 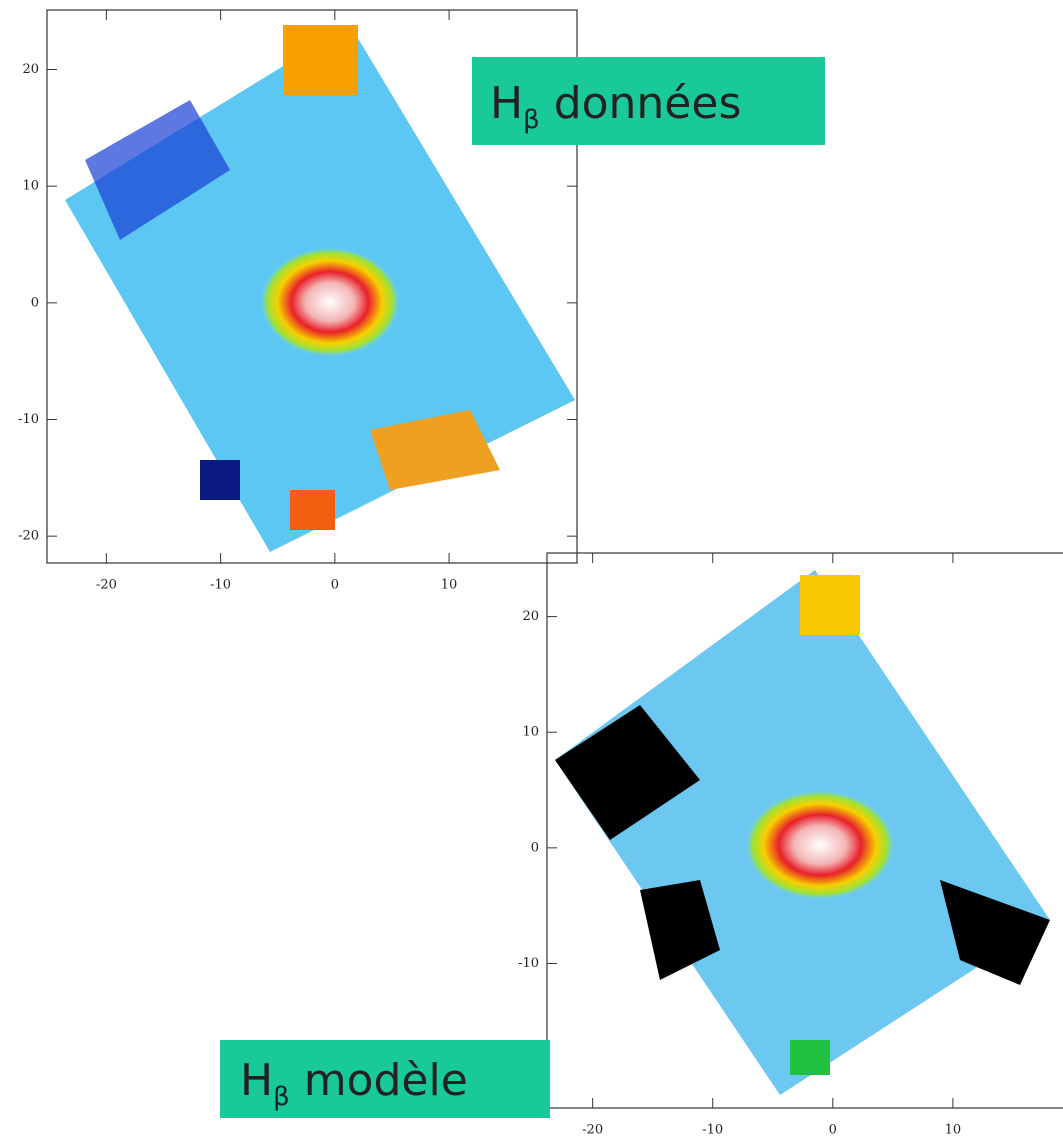 I want to click on label-text: données, so click(x=648, y=103).